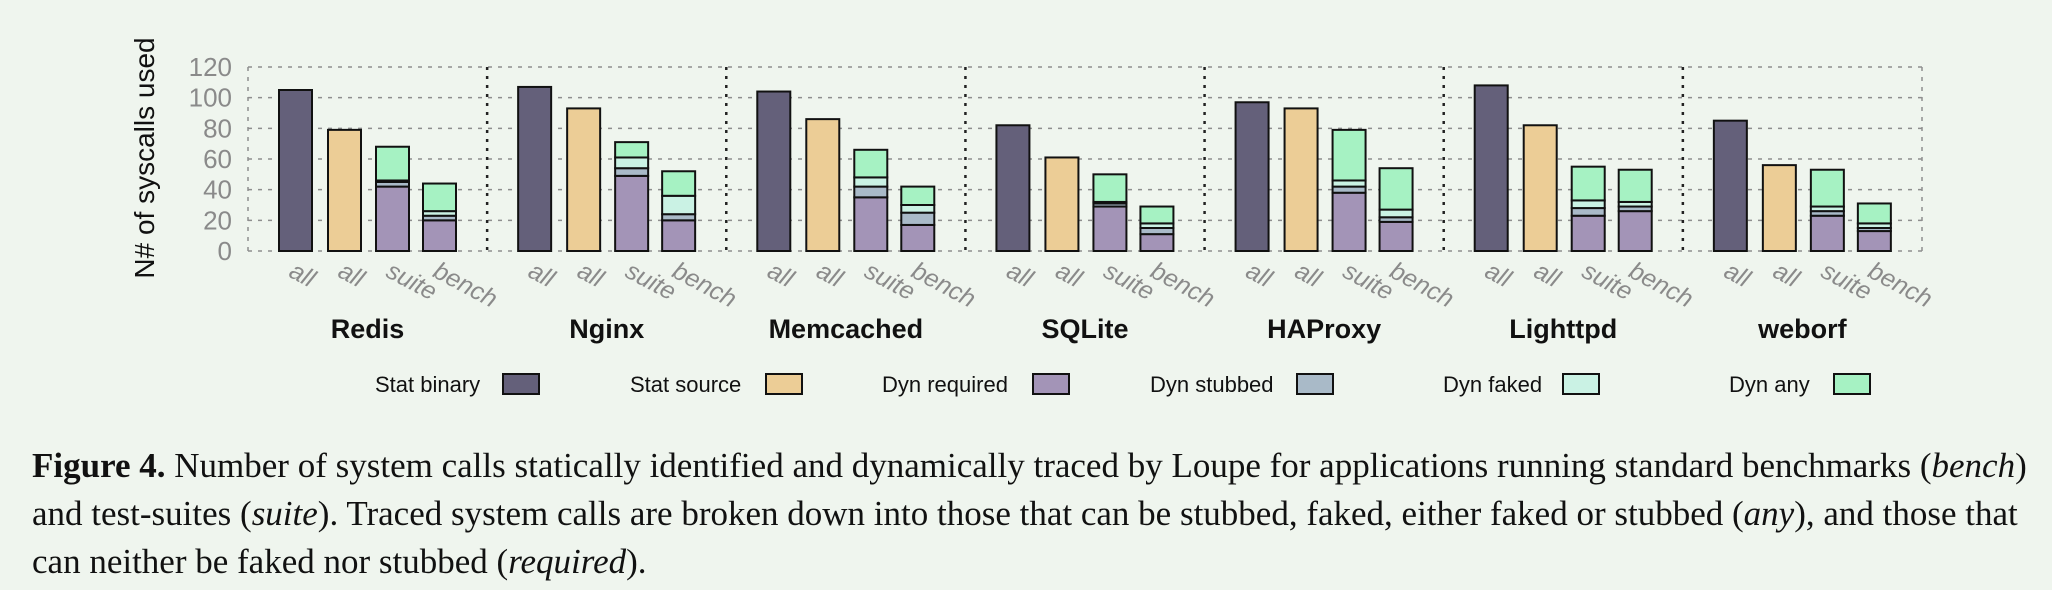  I want to click on legend-label: Stat source, so click(685, 384).